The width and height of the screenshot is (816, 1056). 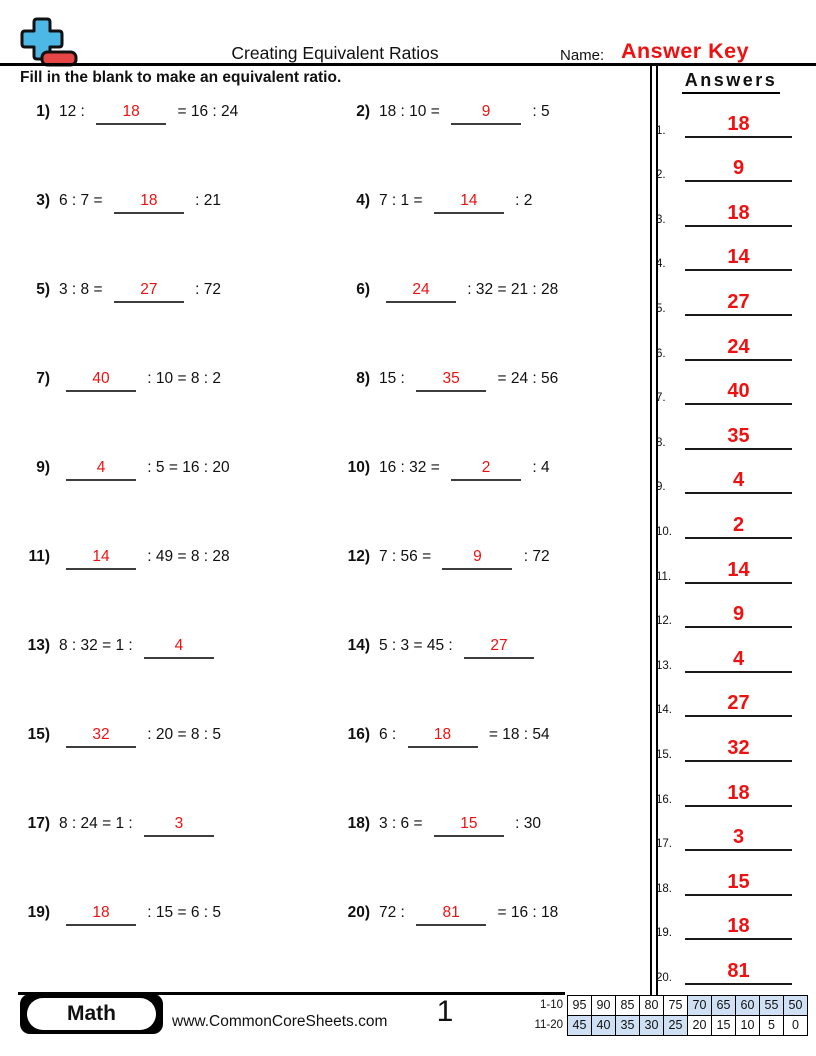 I want to click on grade-cell: 30, so click(x=651, y=1025).